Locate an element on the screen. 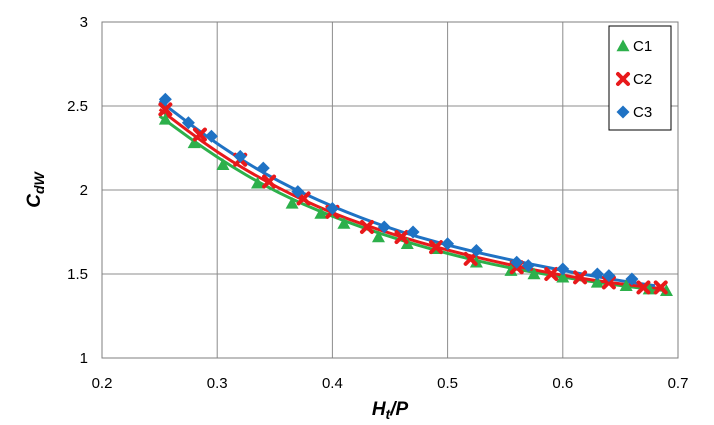  legend-label-c2: C2 is located at coordinates (642, 79).